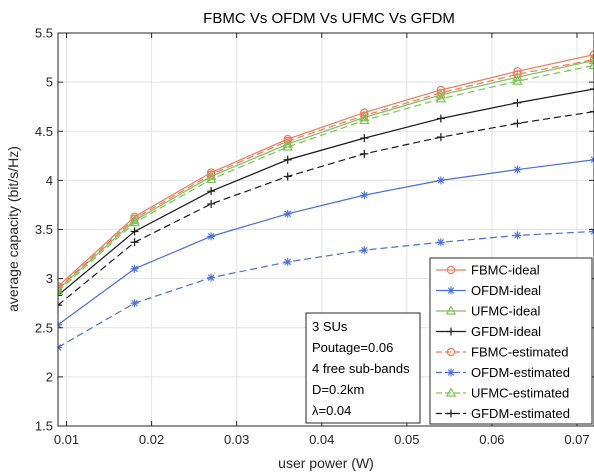 The height and width of the screenshot is (476, 594). What do you see at coordinates (576, 439) in the screenshot?
I see `x-tick-label: 0.07` at bounding box center [576, 439].